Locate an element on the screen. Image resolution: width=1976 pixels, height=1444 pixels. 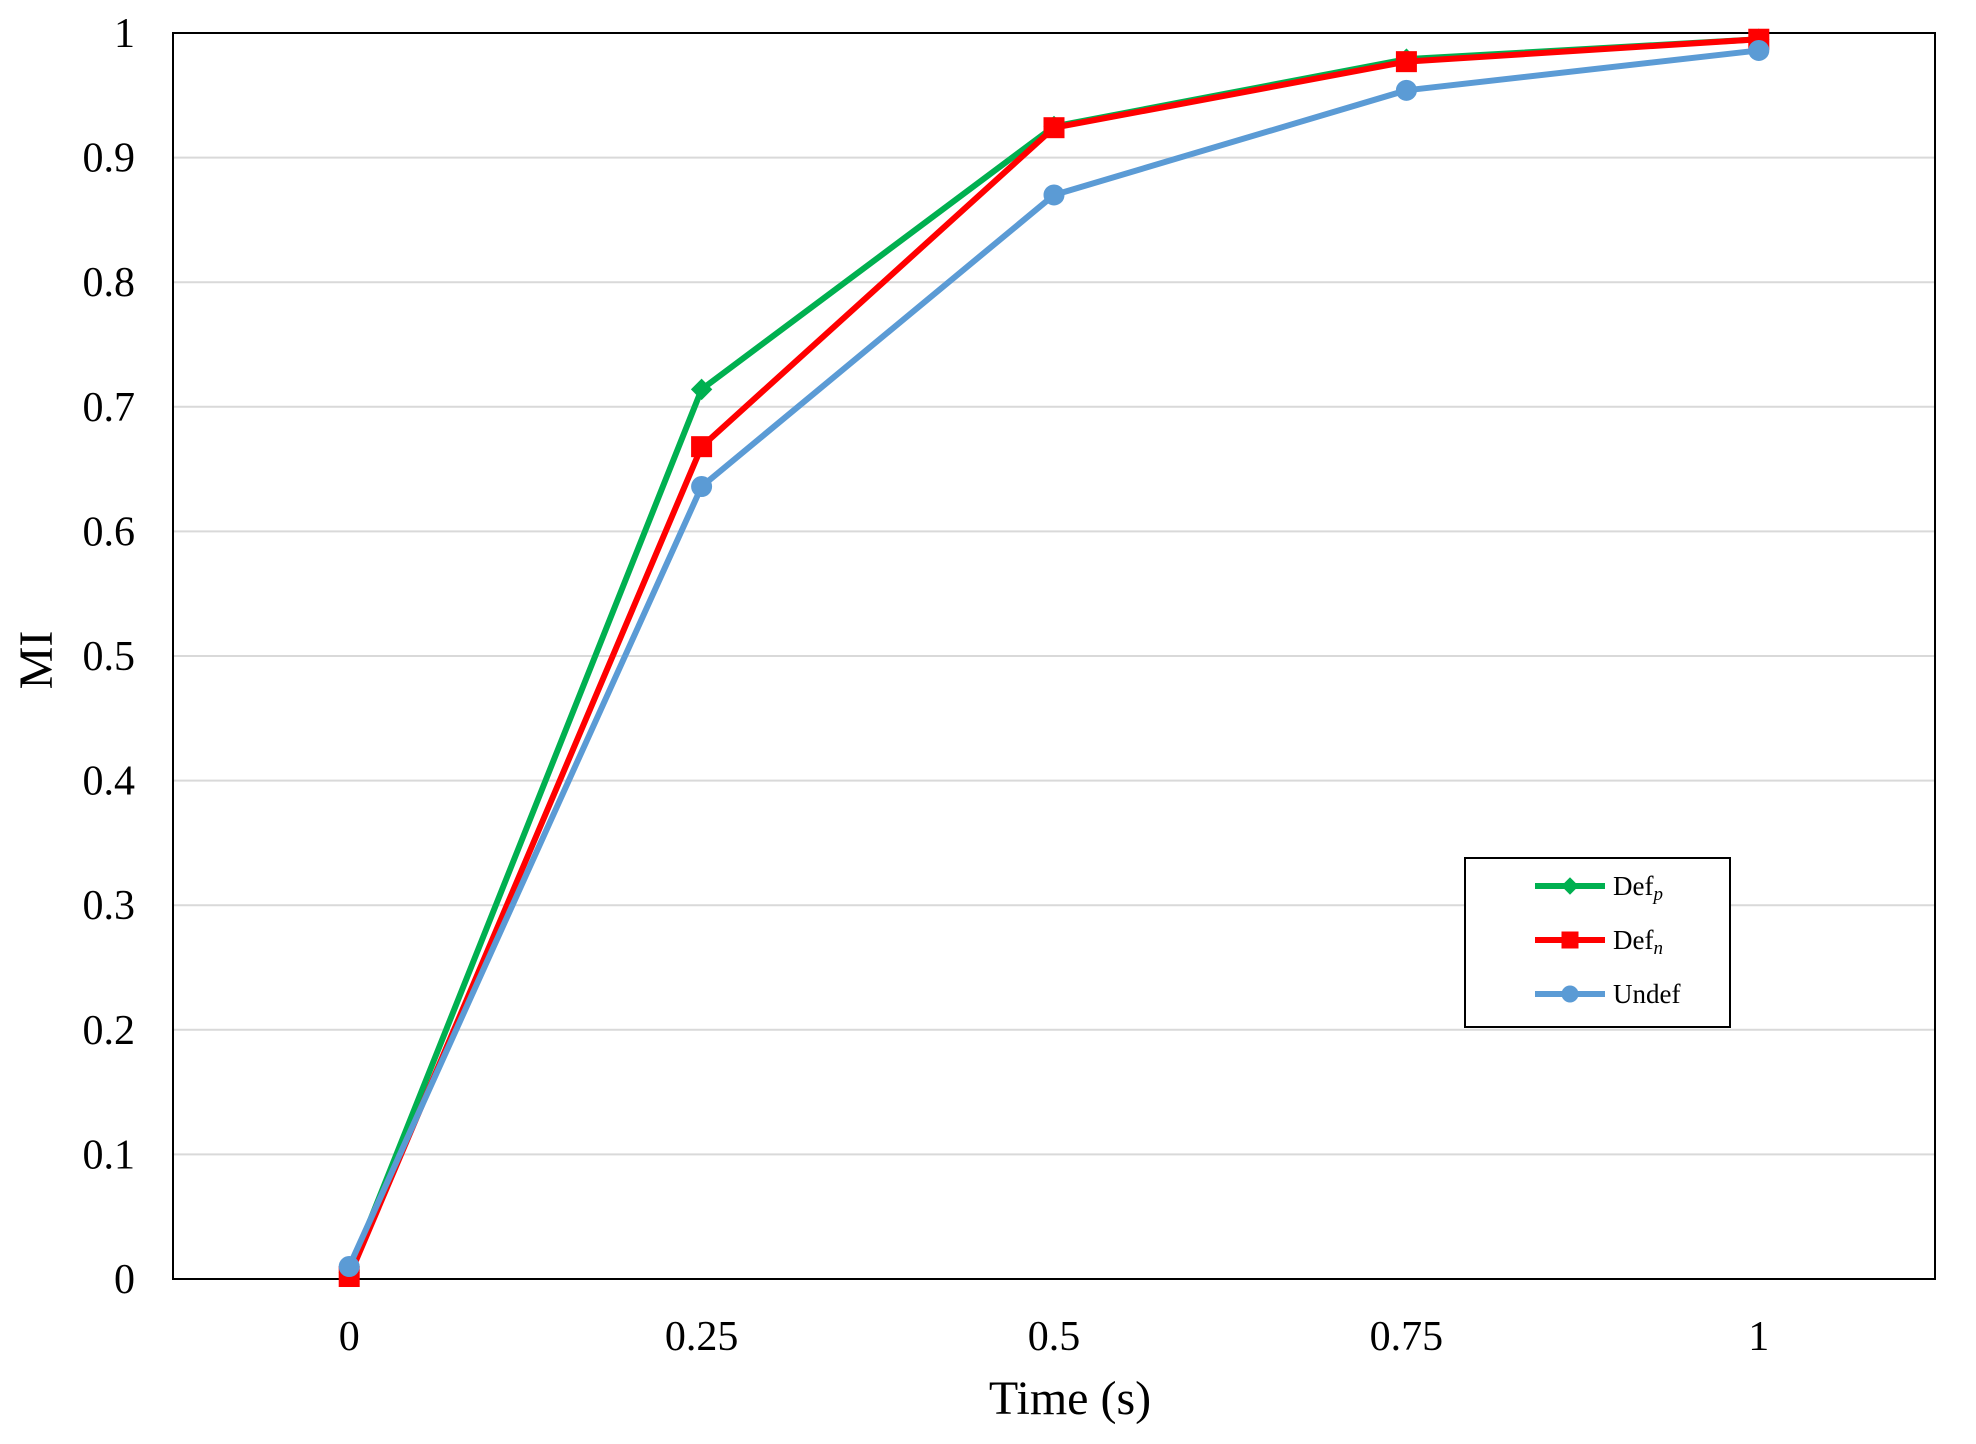
legend-label-subscript: p is located at coordinates (1657, 894).